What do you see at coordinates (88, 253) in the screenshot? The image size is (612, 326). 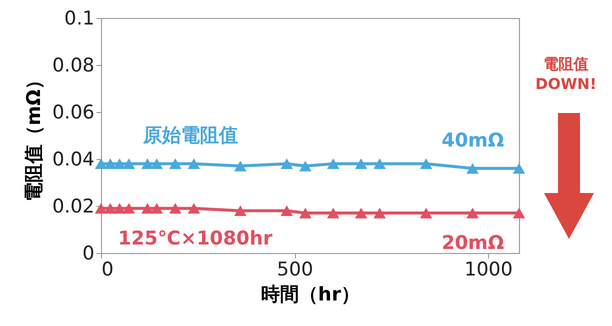 I see `y-tick-label: 0` at bounding box center [88, 253].